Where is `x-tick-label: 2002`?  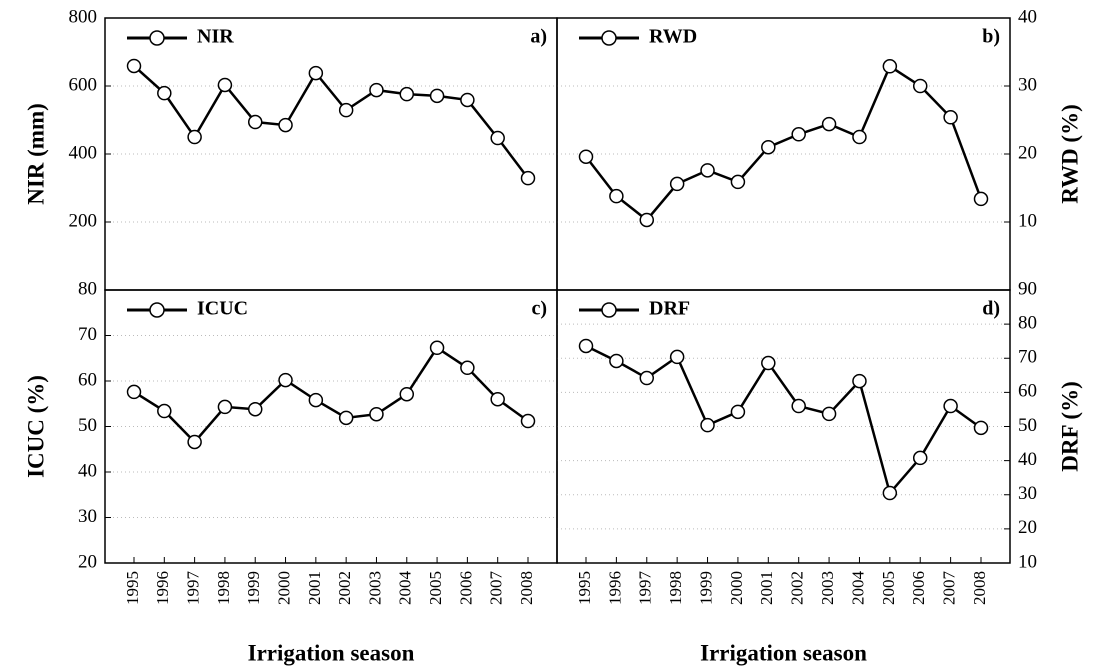 x-tick-label: 2002 is located at coordinates (797, 588).